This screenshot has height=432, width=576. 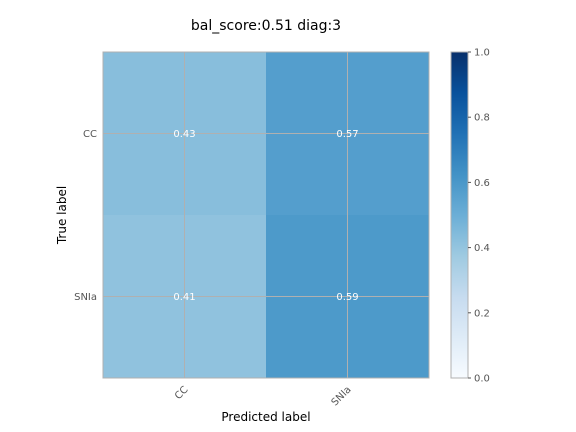 I want to click on colorbar-ticks: 0.0 0.2 0.4 0.6 0.8 1.0, so click(x=479, y=216).